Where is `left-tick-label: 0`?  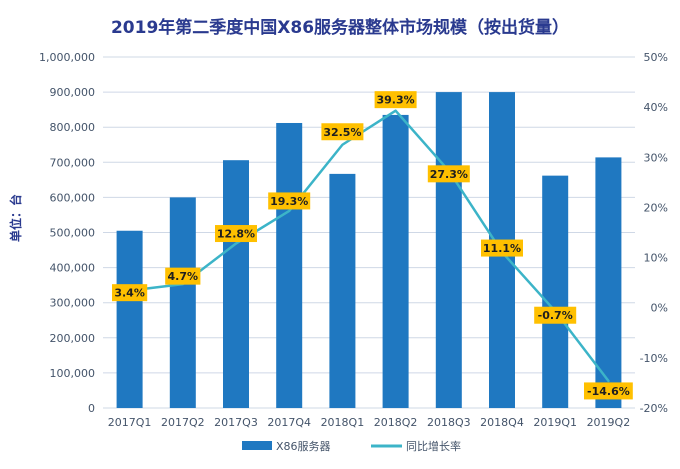
left-tick-label: 0 is located at coordinates (91, 408).